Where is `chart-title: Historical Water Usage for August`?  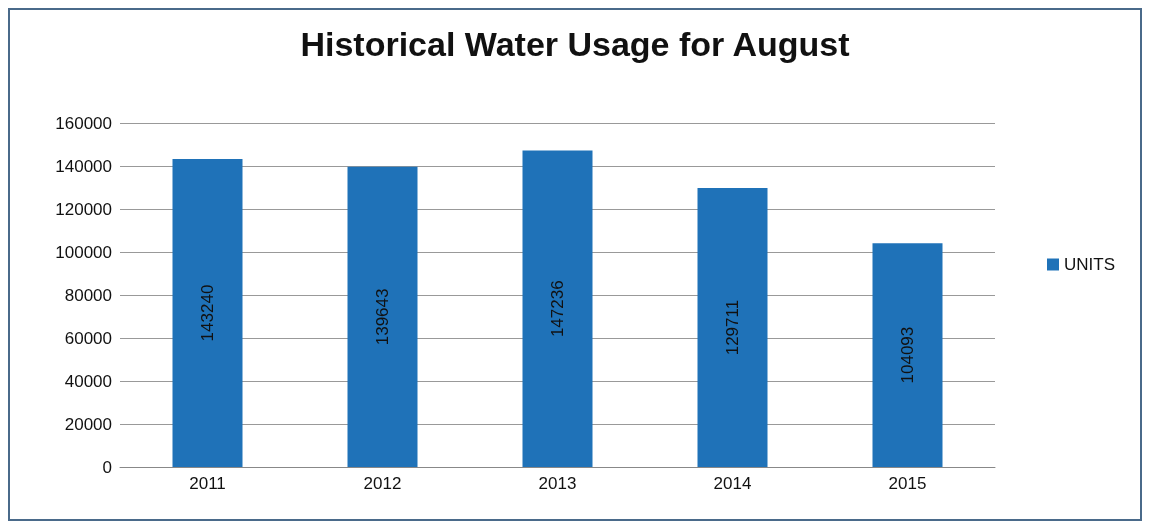 chart-title: Historical Water Usage for August is located at coordinates (575, 44).